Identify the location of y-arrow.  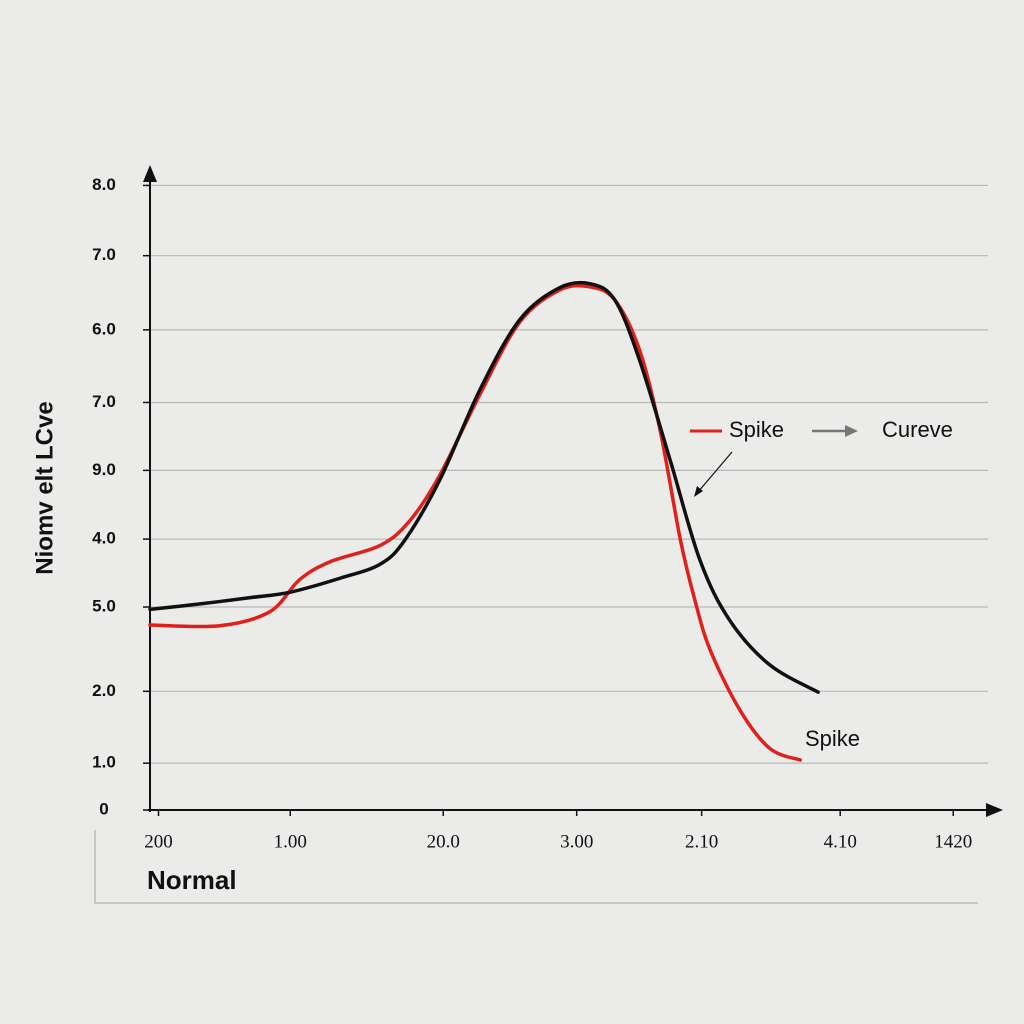
(150, 173).